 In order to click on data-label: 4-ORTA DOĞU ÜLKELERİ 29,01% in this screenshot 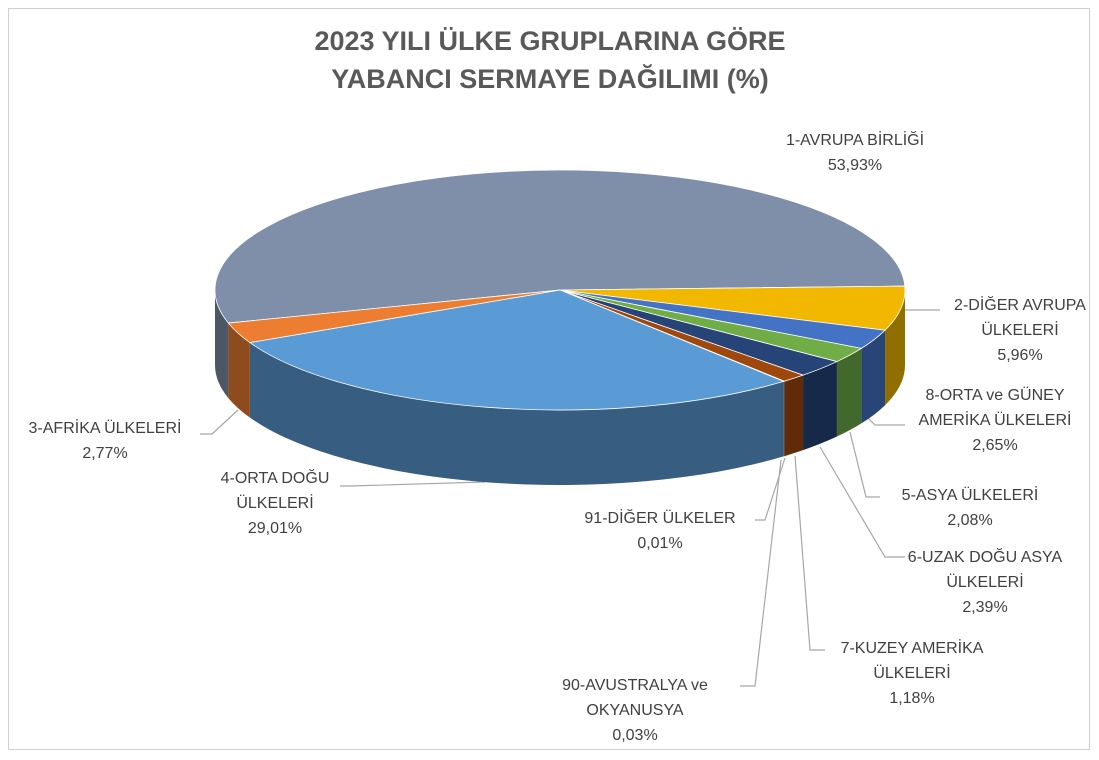, I will do `click(275, 503)`.